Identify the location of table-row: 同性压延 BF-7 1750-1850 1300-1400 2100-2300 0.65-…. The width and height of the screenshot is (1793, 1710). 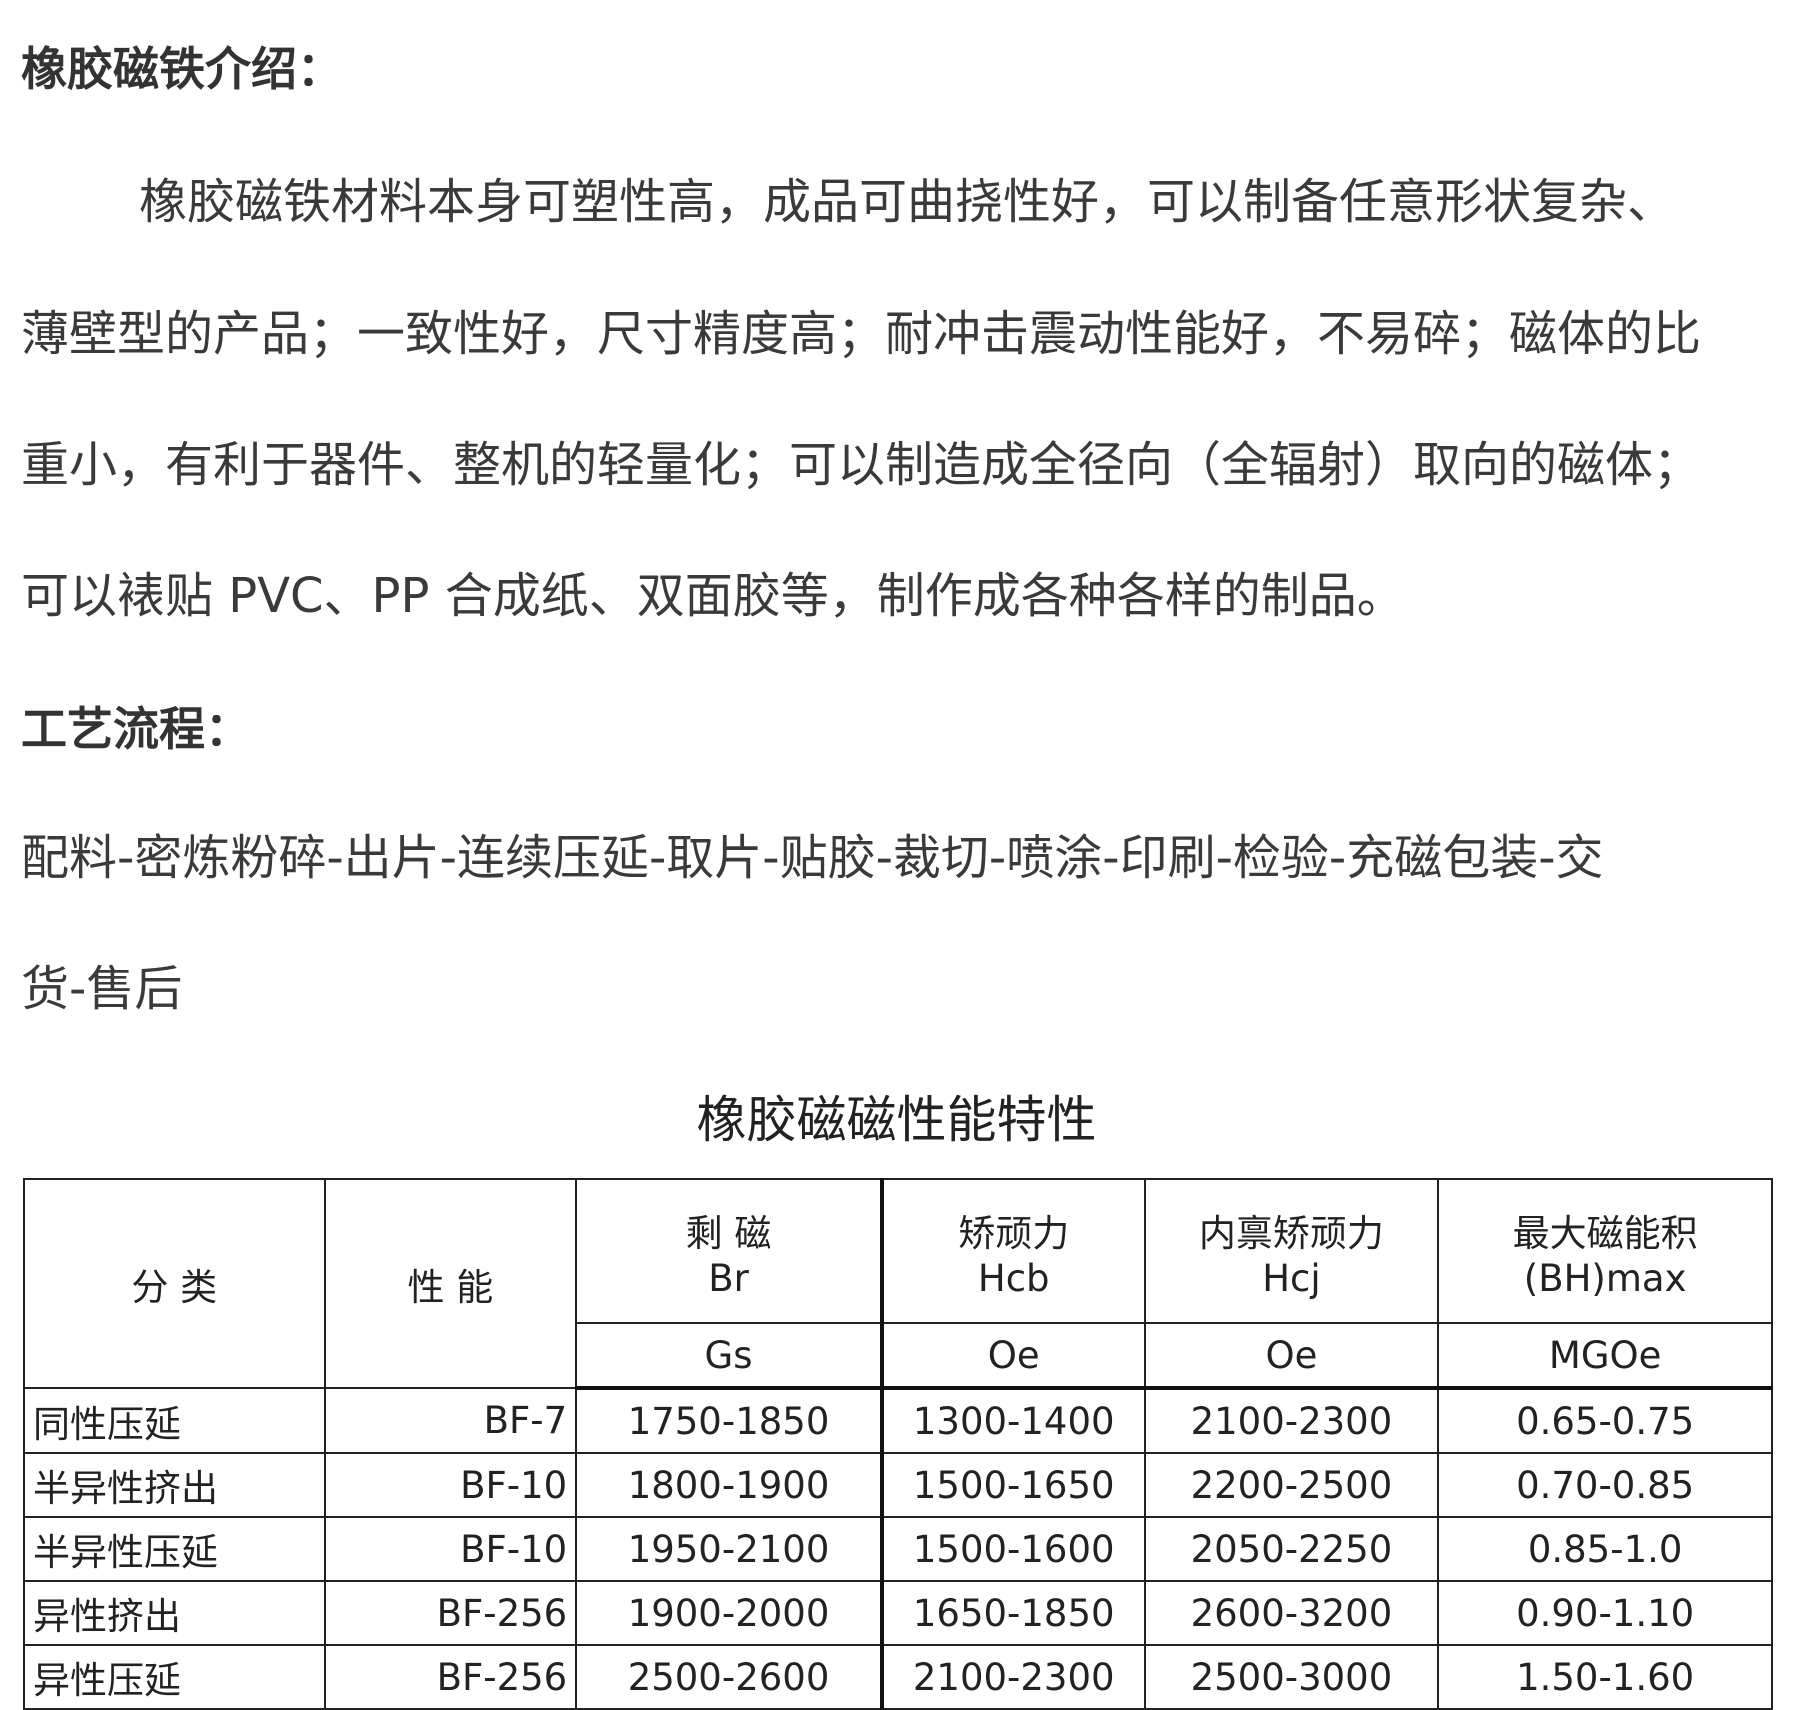
(898, 1420).